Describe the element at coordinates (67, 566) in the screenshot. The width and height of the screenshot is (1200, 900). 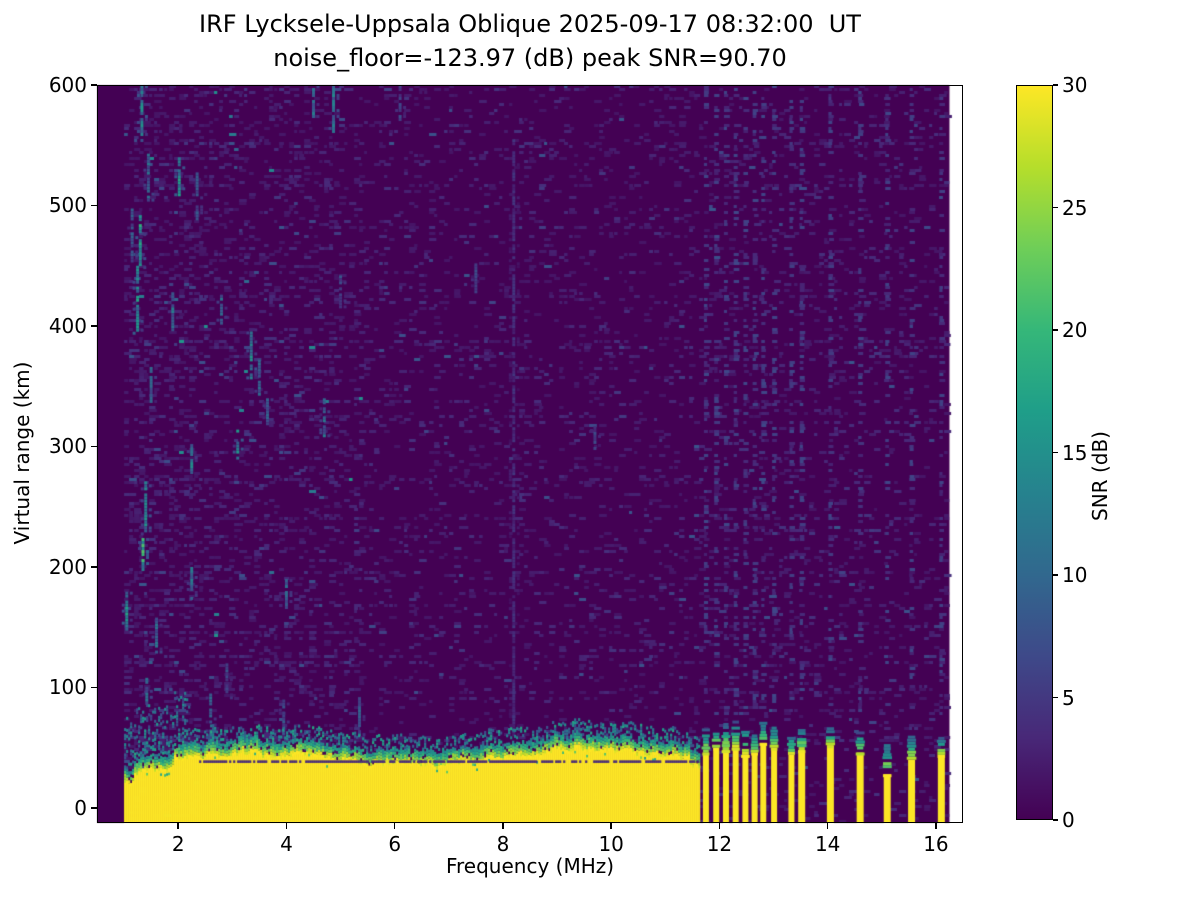
I see `y-tick-label: 200` at that location.